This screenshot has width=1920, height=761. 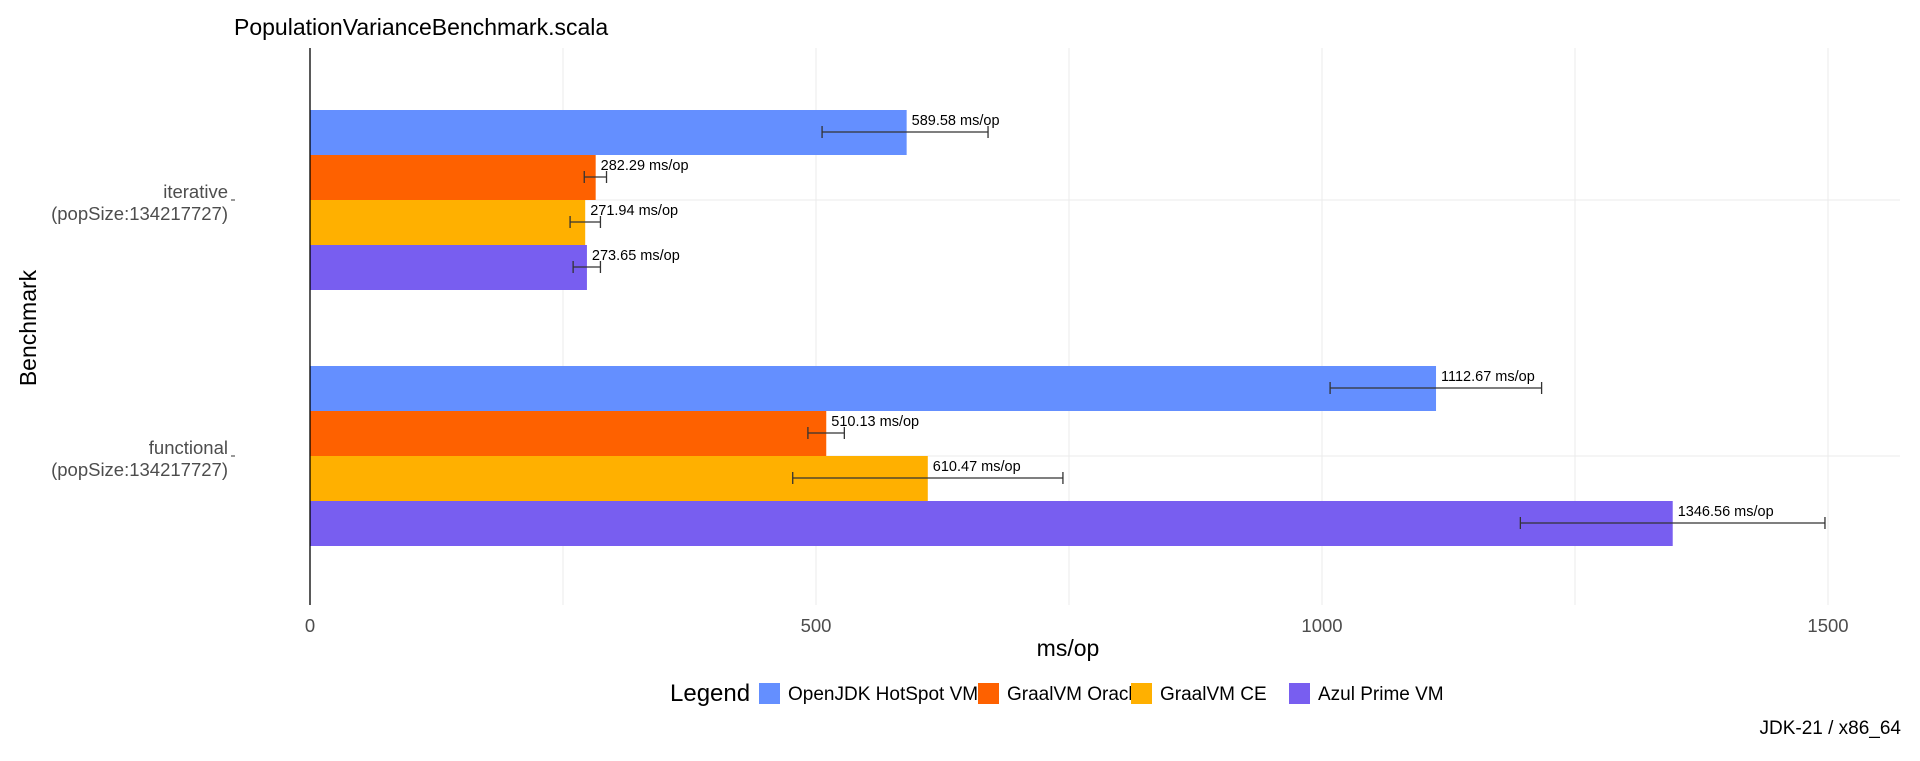 I want to click on legend-title: Legend, so click(x=710, y=693).